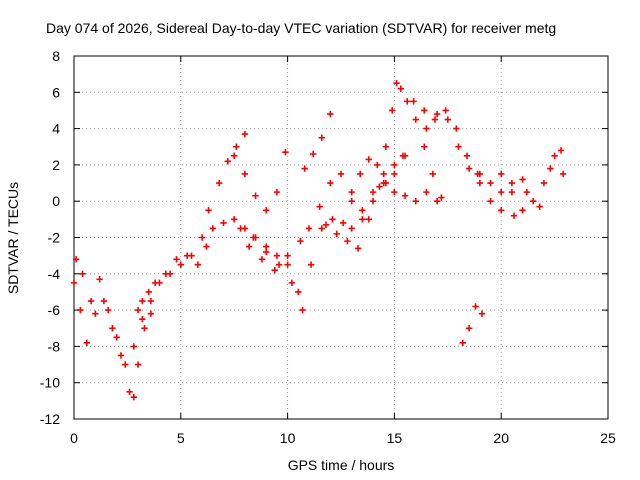 This screenshot has width=640, height=480. What do you see at coordinates (288, 438) in the screenshot?
I see `x-tick-label: 10` at bounding box center [288, 438].